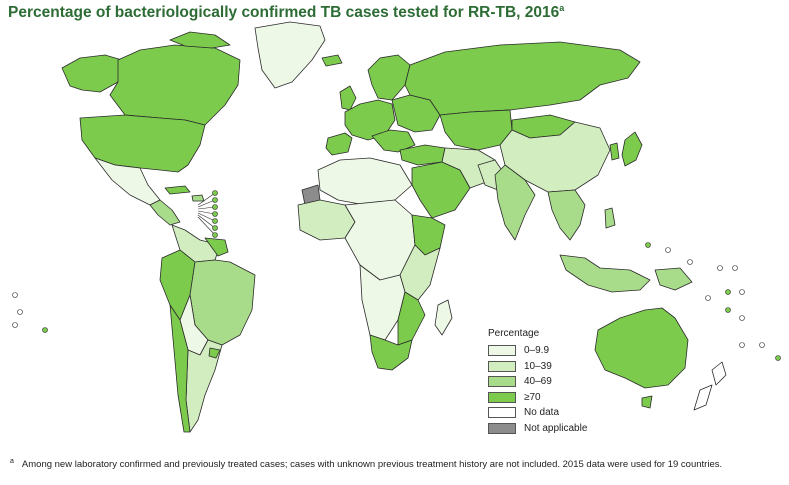 The image size is (789, 485). Describe the element at coordinates (647, 402) in the screenshot. I see `region-tasmania` at that location.